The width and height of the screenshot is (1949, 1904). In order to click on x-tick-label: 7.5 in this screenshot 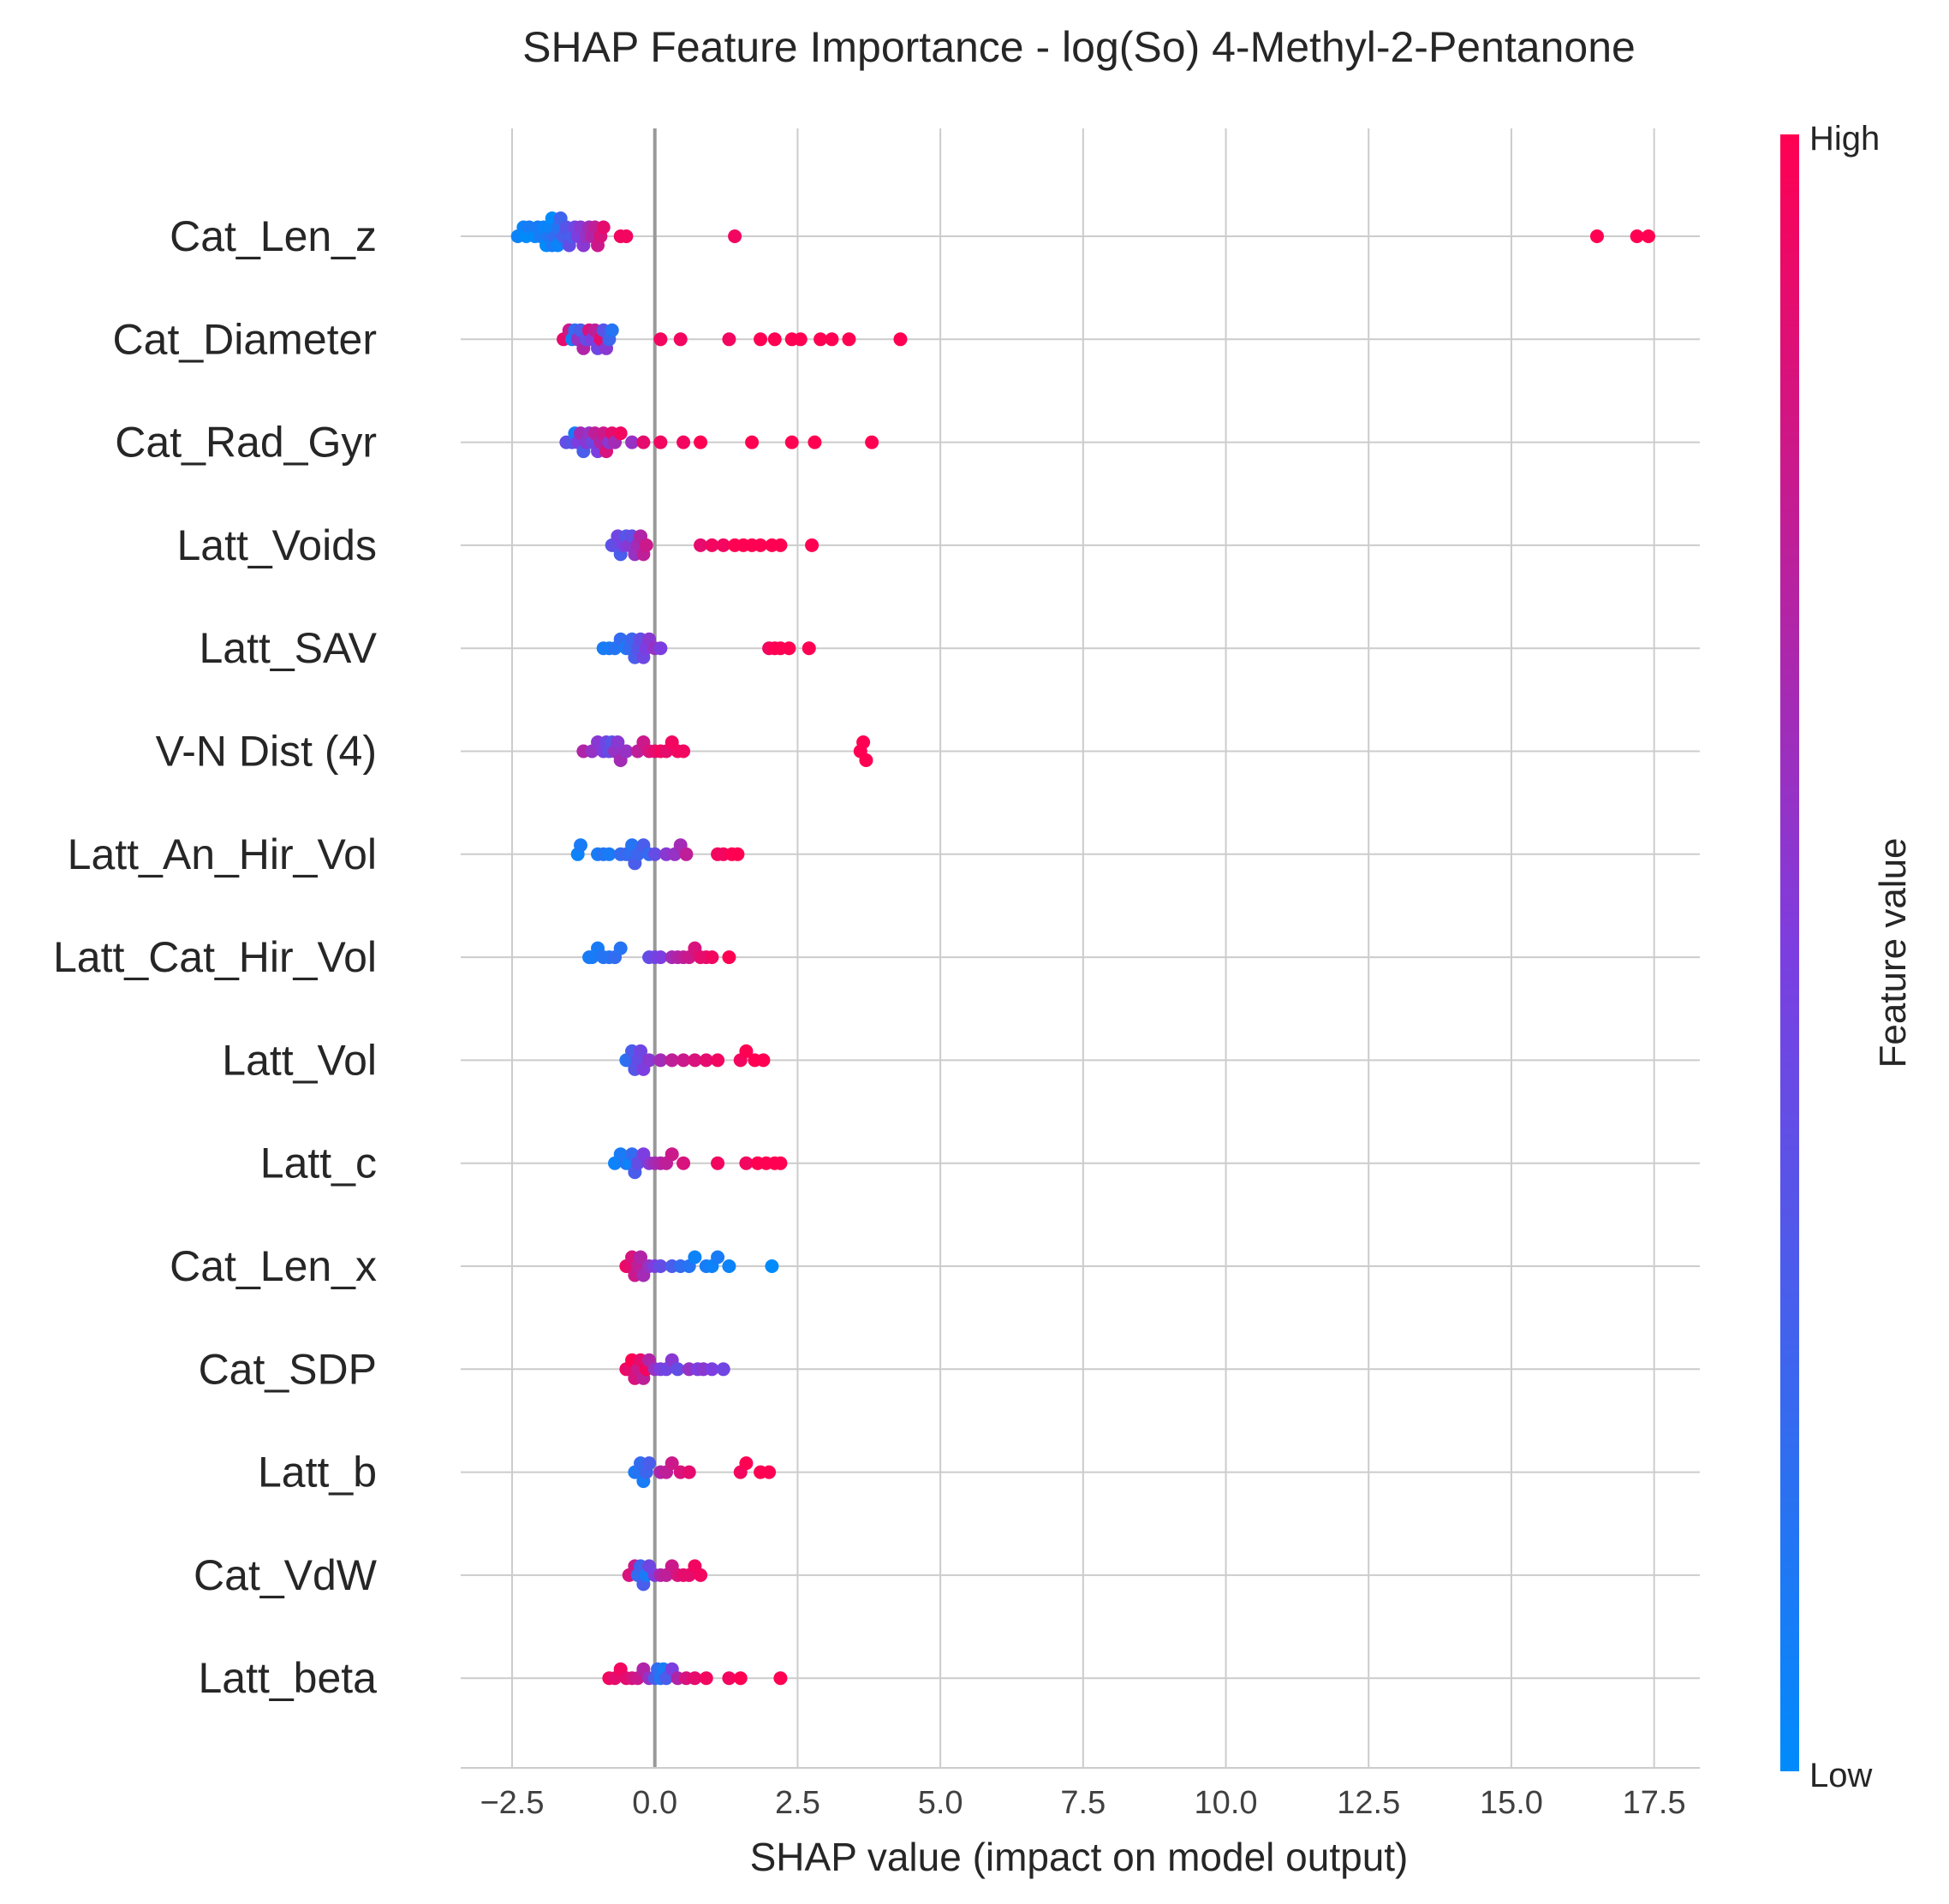, I will do `click(1083, 1803)`.